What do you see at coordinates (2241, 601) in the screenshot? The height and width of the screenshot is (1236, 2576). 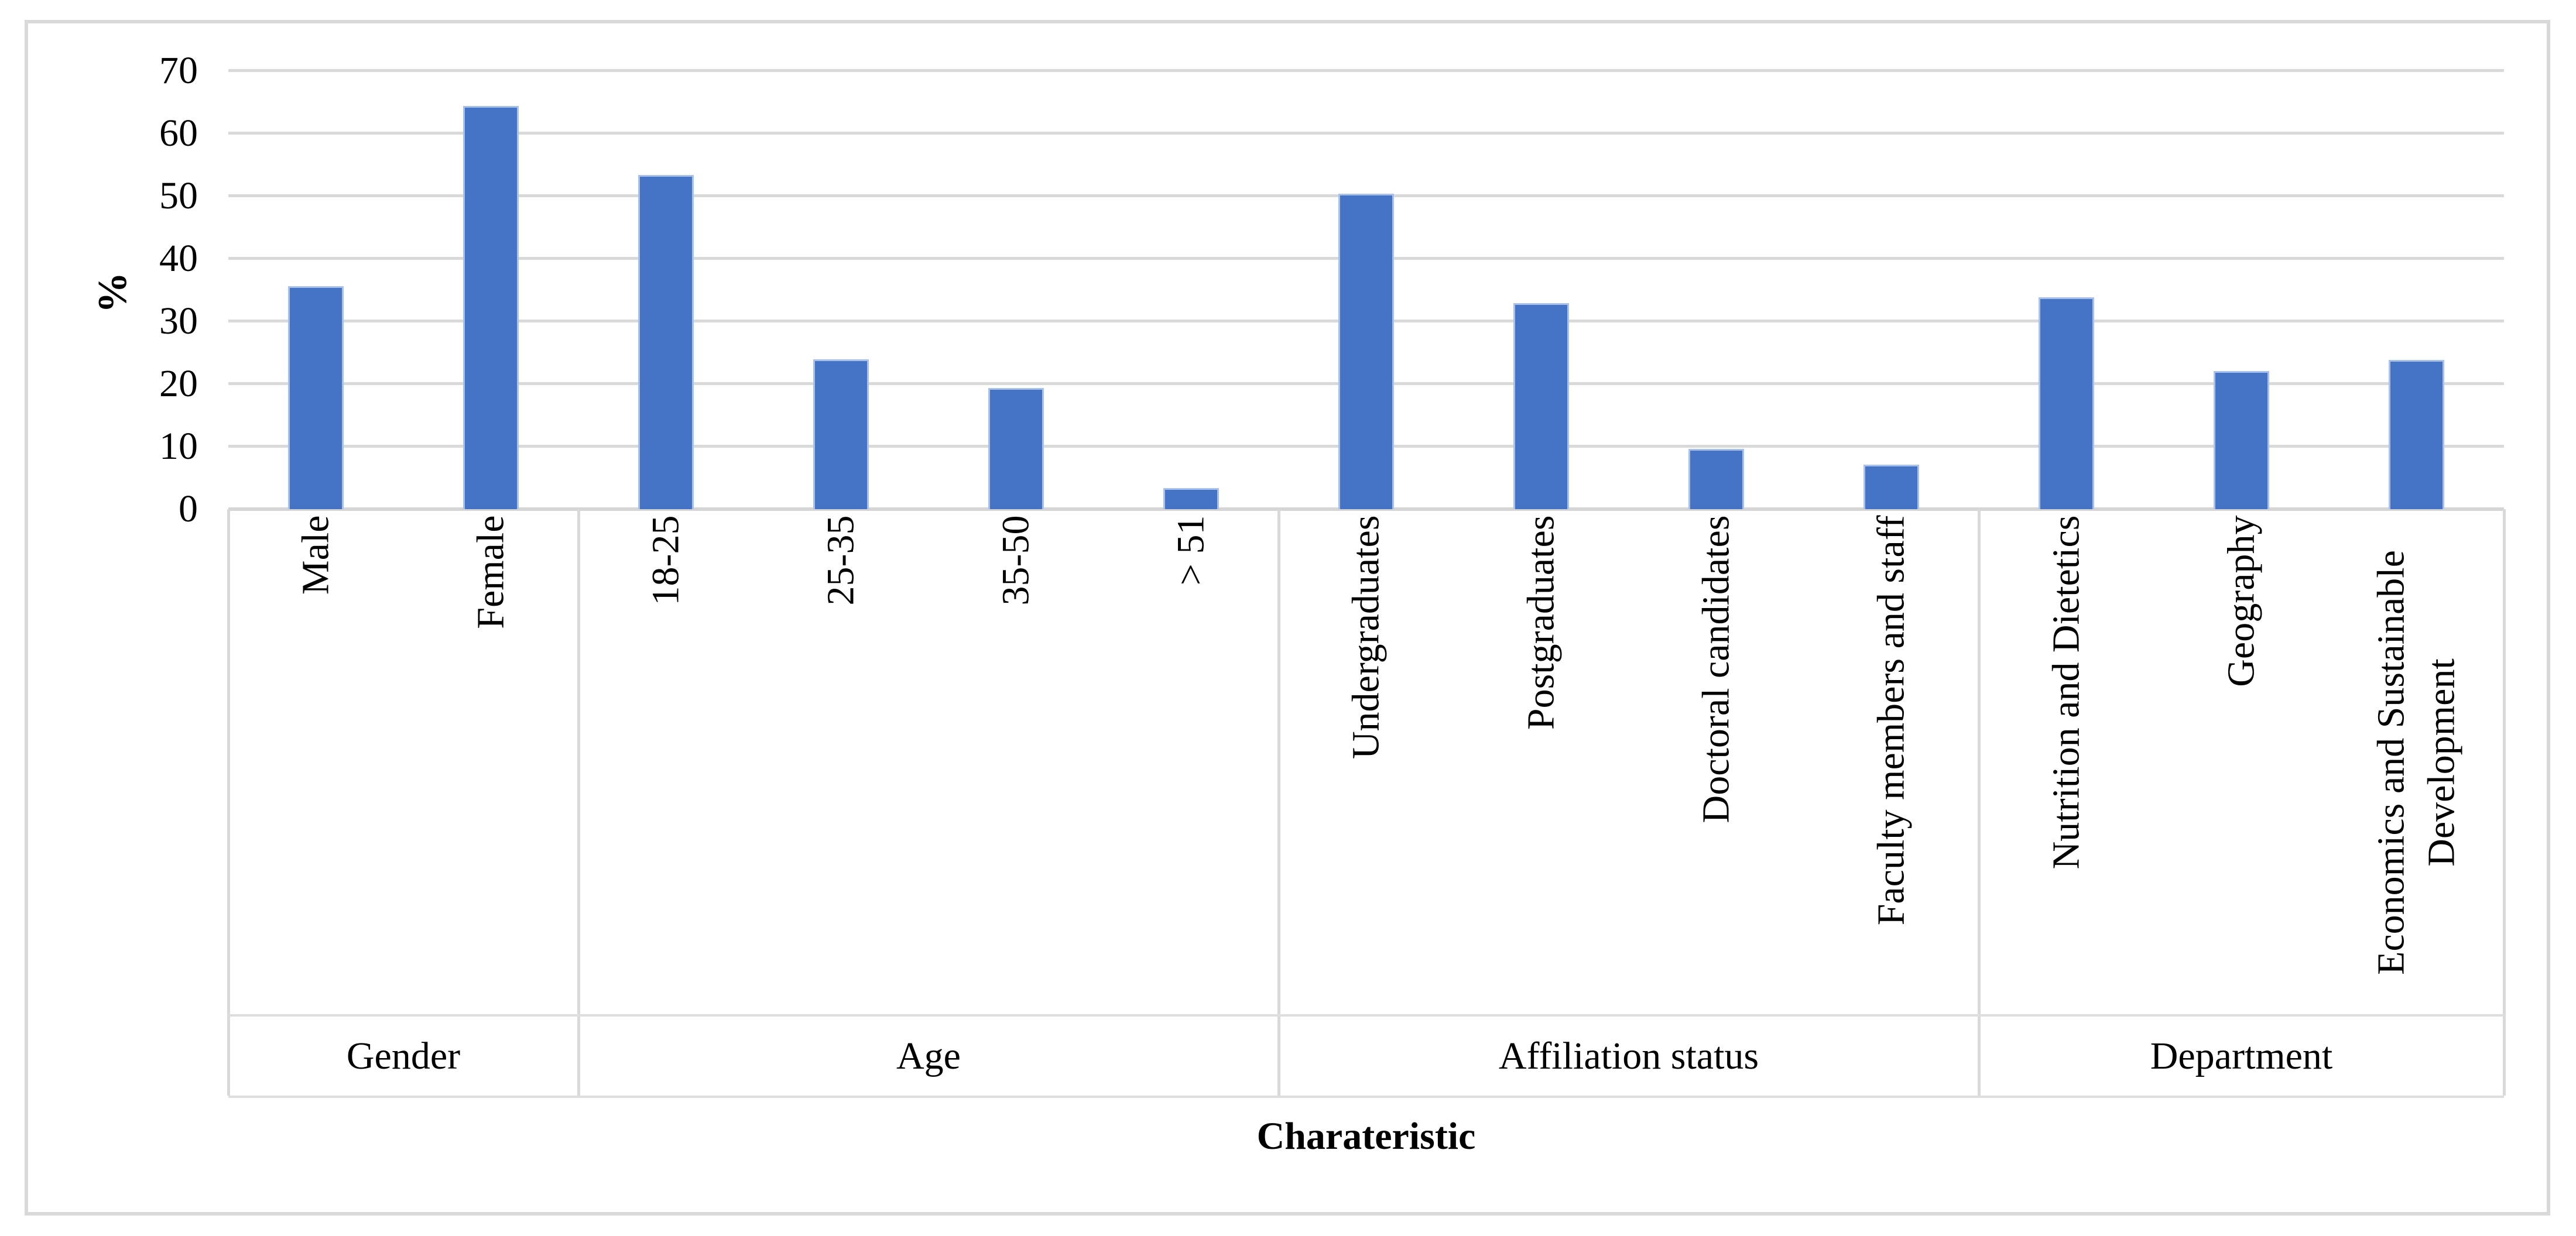 I see `category-label-geography: Geography` at bounding box center [2241, 601].